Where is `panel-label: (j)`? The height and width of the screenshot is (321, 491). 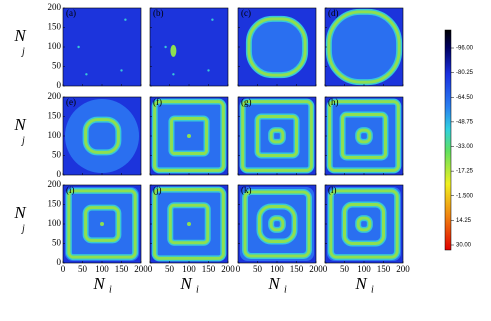
panel-label: (j) is located at coordinates (157, 190).